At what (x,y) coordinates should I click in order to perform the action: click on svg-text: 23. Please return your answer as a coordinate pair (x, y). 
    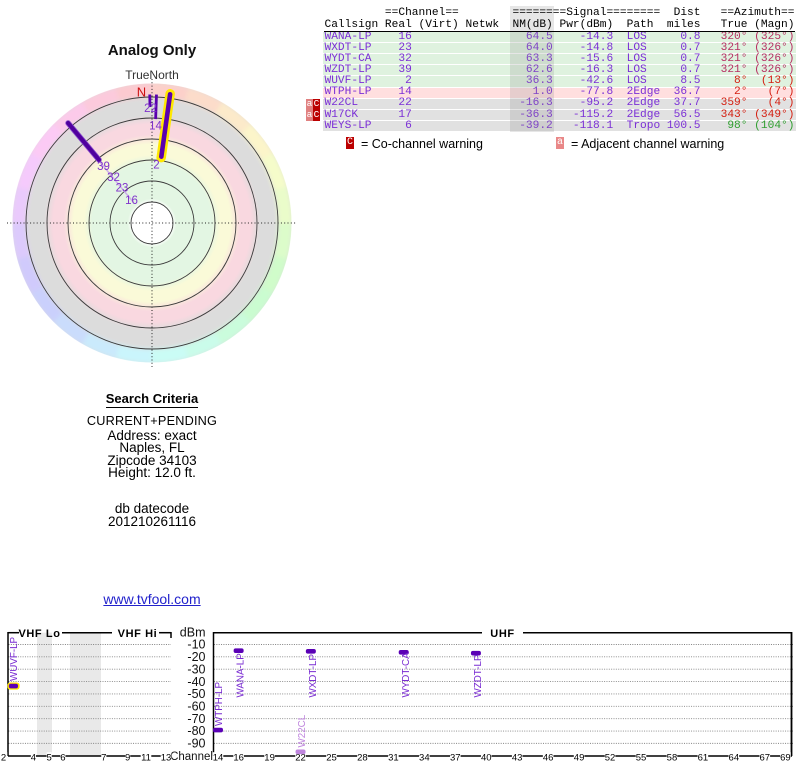
    Looking at the image, I should click on (122, 189).